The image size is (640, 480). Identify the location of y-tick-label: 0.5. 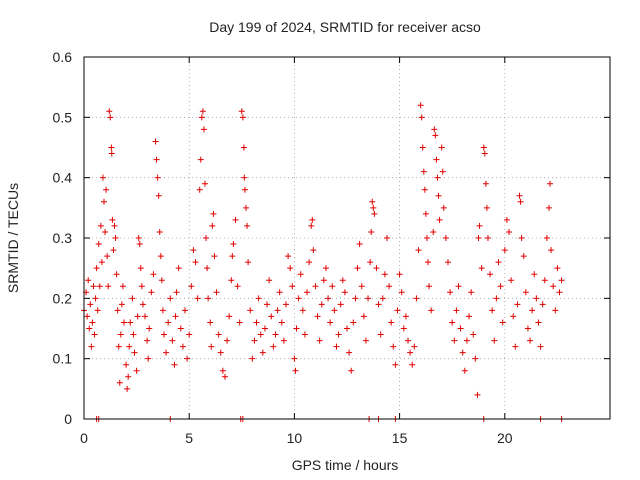
(63, 117).